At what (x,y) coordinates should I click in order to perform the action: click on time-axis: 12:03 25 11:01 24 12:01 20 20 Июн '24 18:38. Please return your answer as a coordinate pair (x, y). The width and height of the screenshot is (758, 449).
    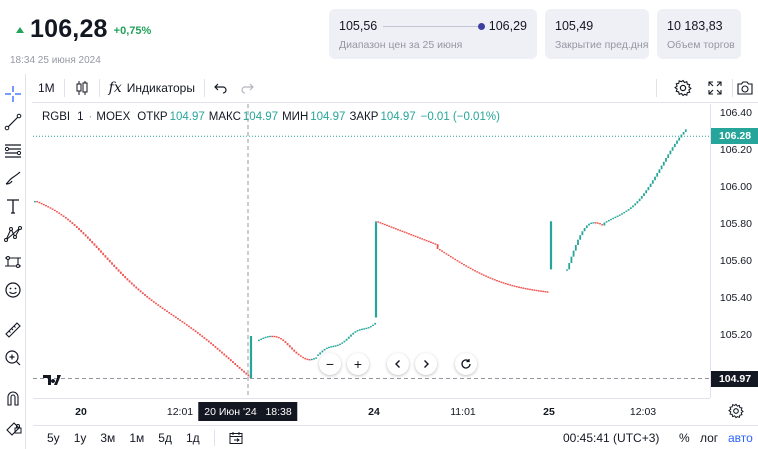
    Looking at the image, I should click on (371, 411).